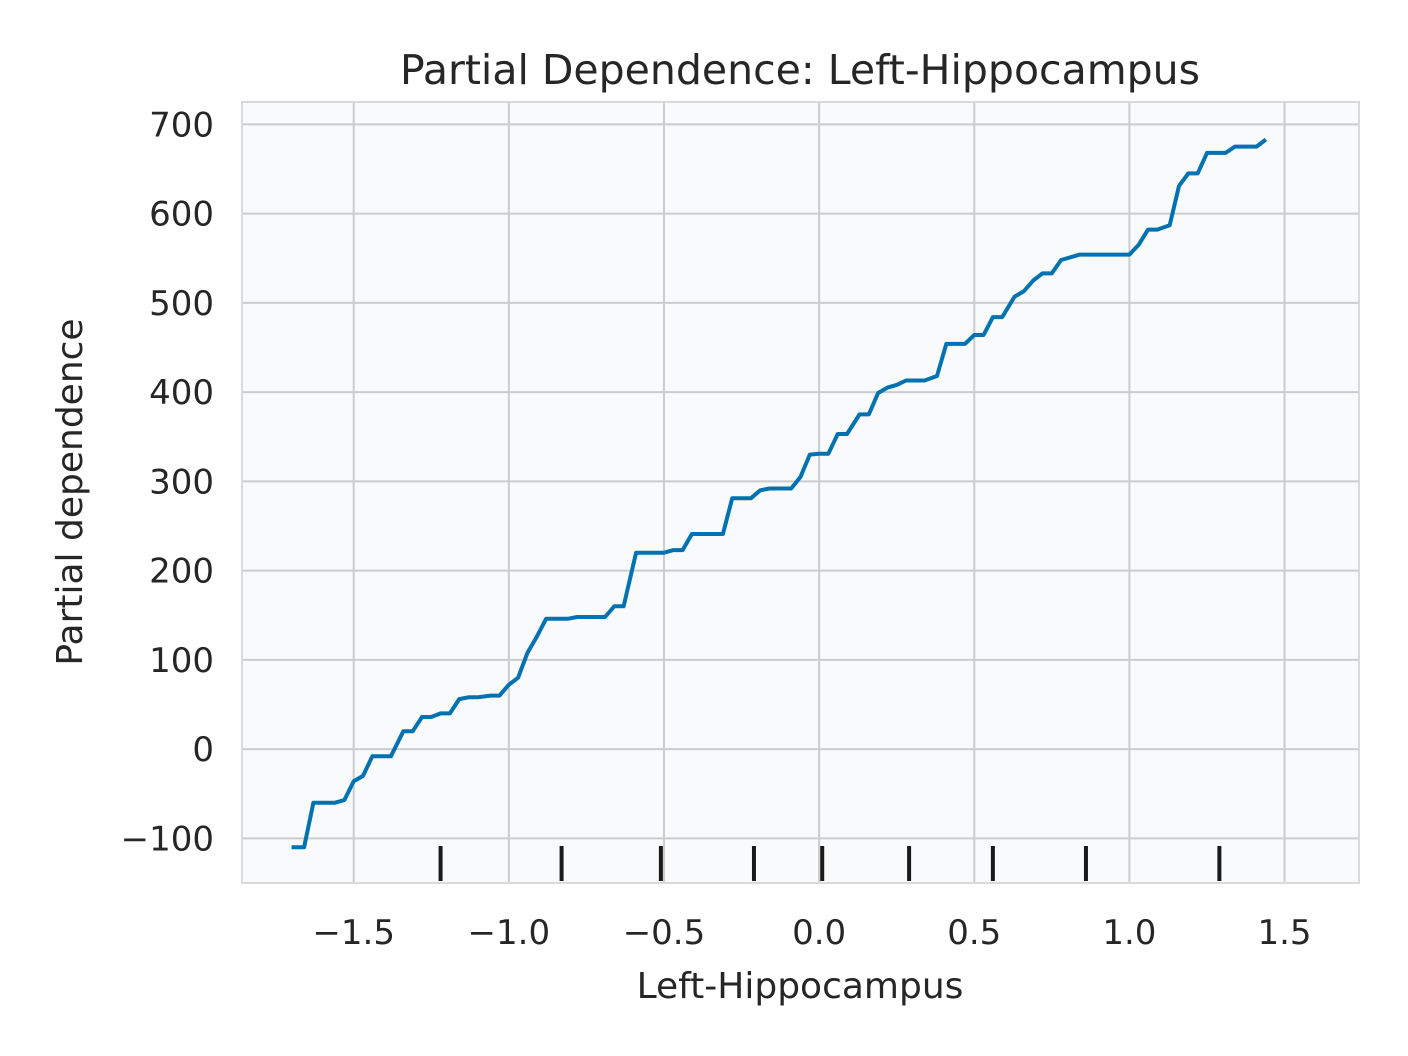  Describe the element at coordinates (181, 125) in the screenshot. I see `y-tick-label: 700` at that location.